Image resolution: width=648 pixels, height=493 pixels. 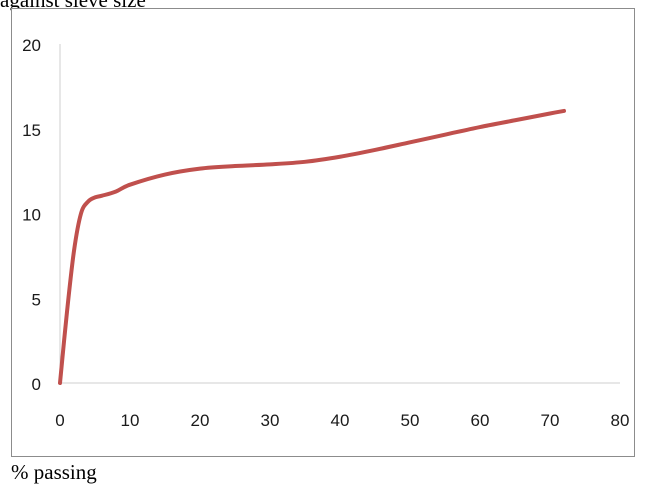 I want to click on x-tick-label: 0, so click(x=59, y=420).